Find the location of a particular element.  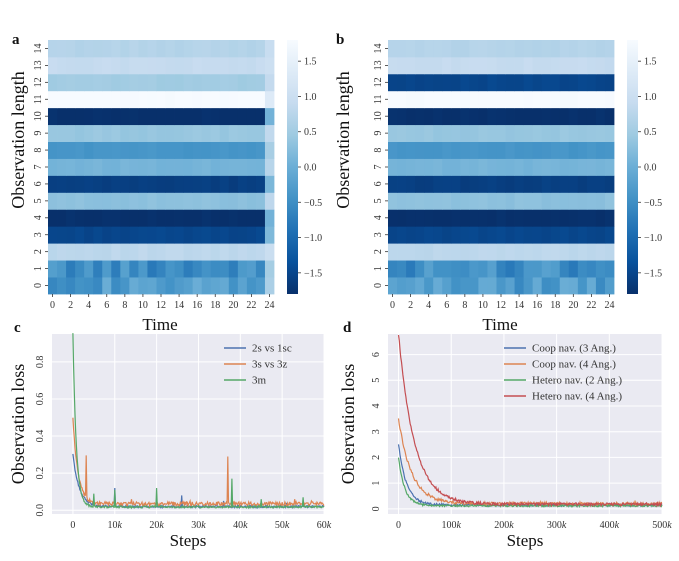

y-tick-label: 6 is located at coordinates (376, 354).